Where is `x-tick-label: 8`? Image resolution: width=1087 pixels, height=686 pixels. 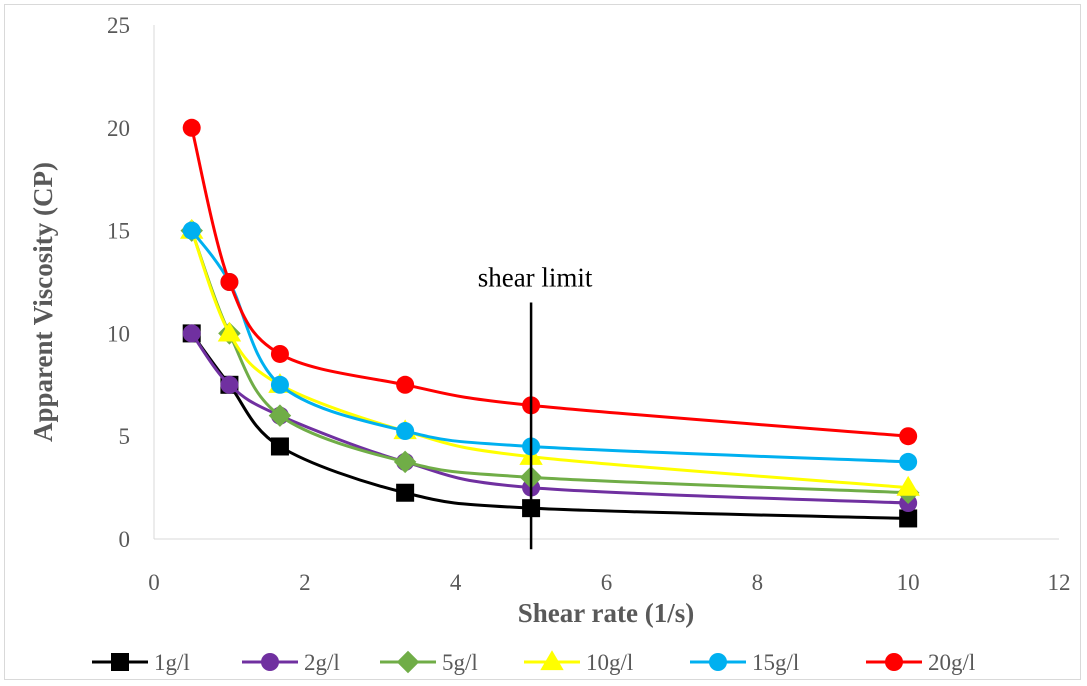 x-tick-label: 8 is located at coordinates (758, 582).